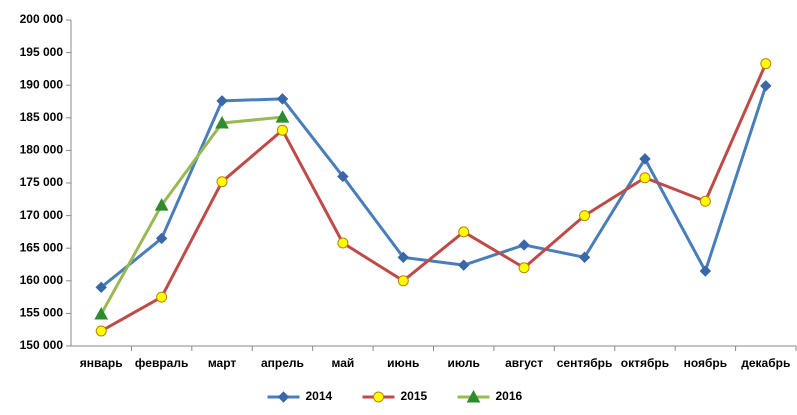  What do you see at coordinates (42, 150) in the screenshot?
I see `y-tick-label: 180 000` at bounding box center [42, 150].